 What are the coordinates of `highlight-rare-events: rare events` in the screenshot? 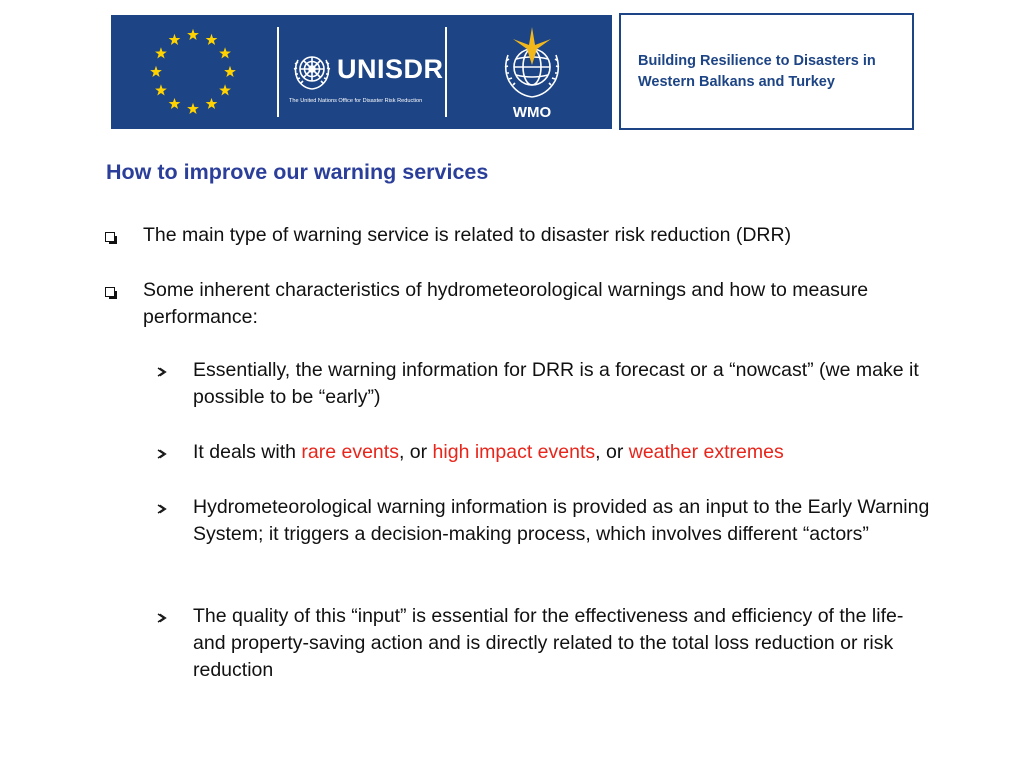 It's located at (350, 452).